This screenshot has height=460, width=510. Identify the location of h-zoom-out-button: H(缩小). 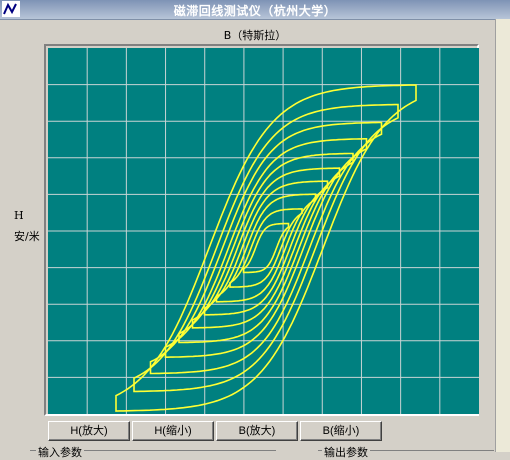
(173, 431).